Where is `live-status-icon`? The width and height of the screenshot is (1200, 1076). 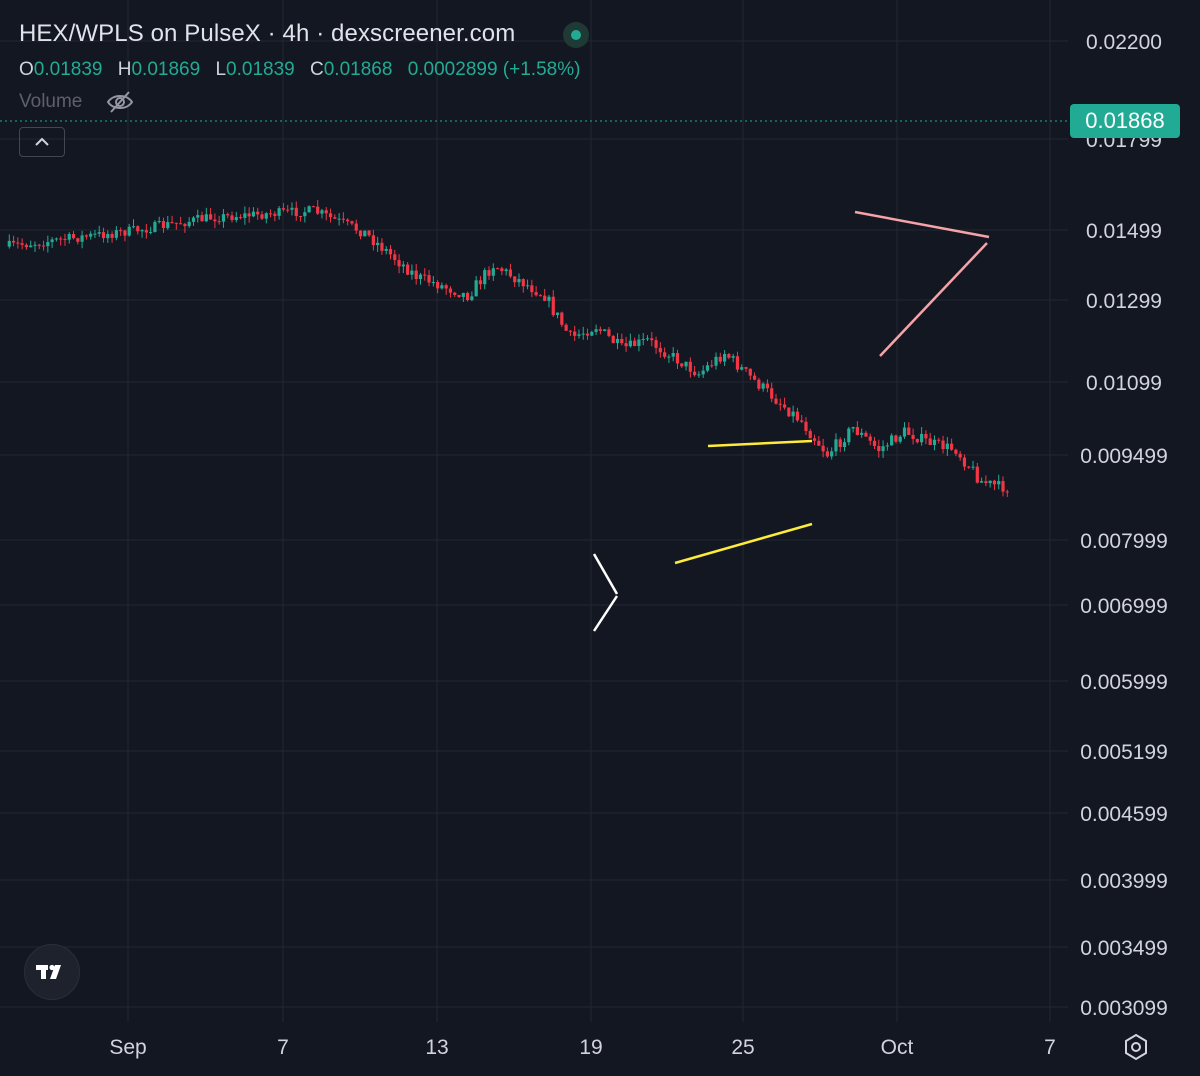 live-status-icon is located at coordinates (576, 35).